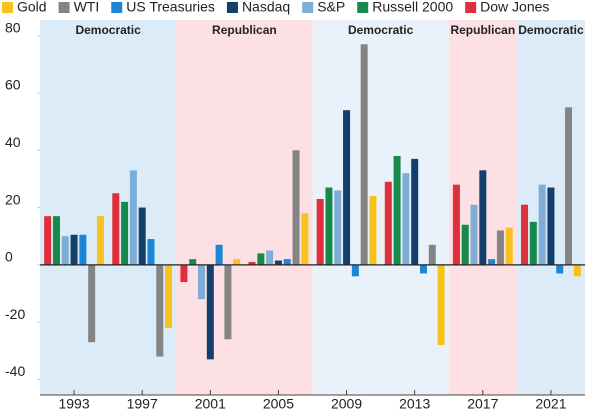 The width and height of the screenshot is (602, 420). What do you see at coordinates (210, 404) in the screenshot?
I see `x-tick-label: 2001` at bounding box center [210, 404].